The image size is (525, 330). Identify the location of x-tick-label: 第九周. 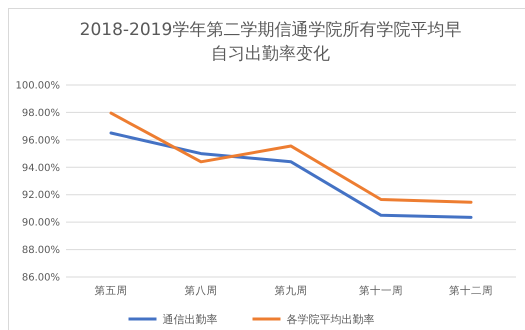
(291, 290).